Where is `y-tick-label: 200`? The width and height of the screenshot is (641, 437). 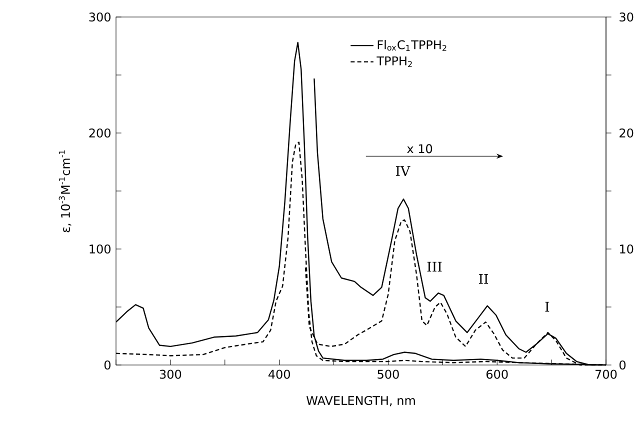
y-tick-label: 200 is located at coordinates (99, 133).